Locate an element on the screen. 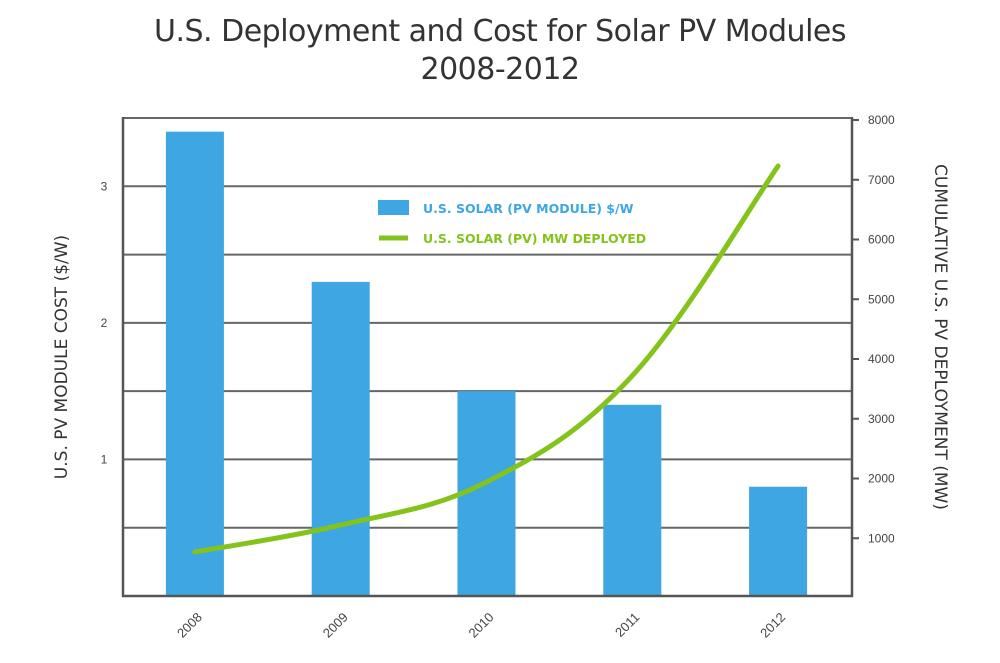 This screenshot has width=1000, height=663. x-tick-label: 2008 is located at coordinates (189, 625).